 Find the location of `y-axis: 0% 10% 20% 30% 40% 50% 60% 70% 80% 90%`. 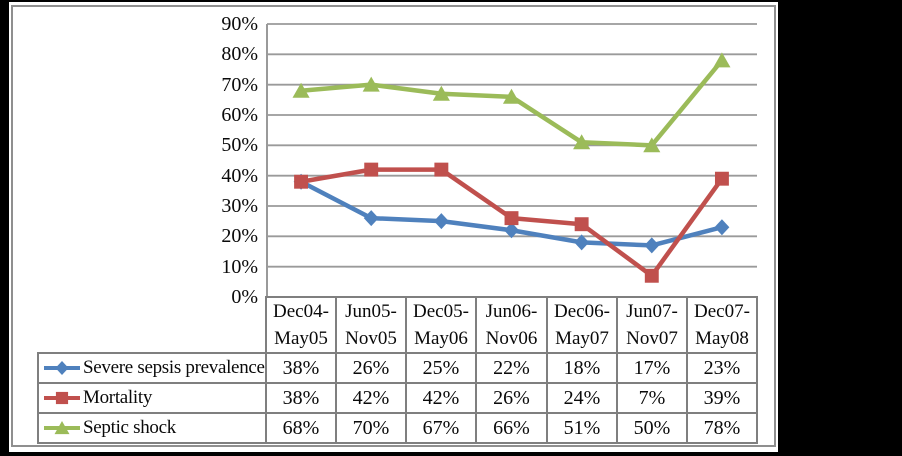

y-axis: 0% 10% 20% 30% 40% 50% 60% 70% 80% 90% is located at coordinates (218, 160).